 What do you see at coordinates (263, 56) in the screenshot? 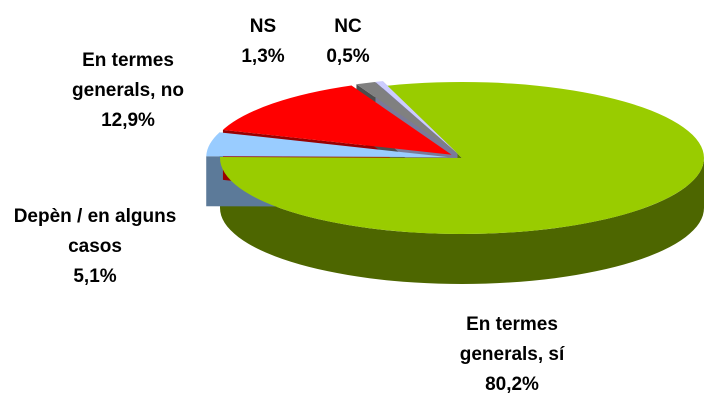
I see `value-label: 1,3%` at bounding box center [263, 56].